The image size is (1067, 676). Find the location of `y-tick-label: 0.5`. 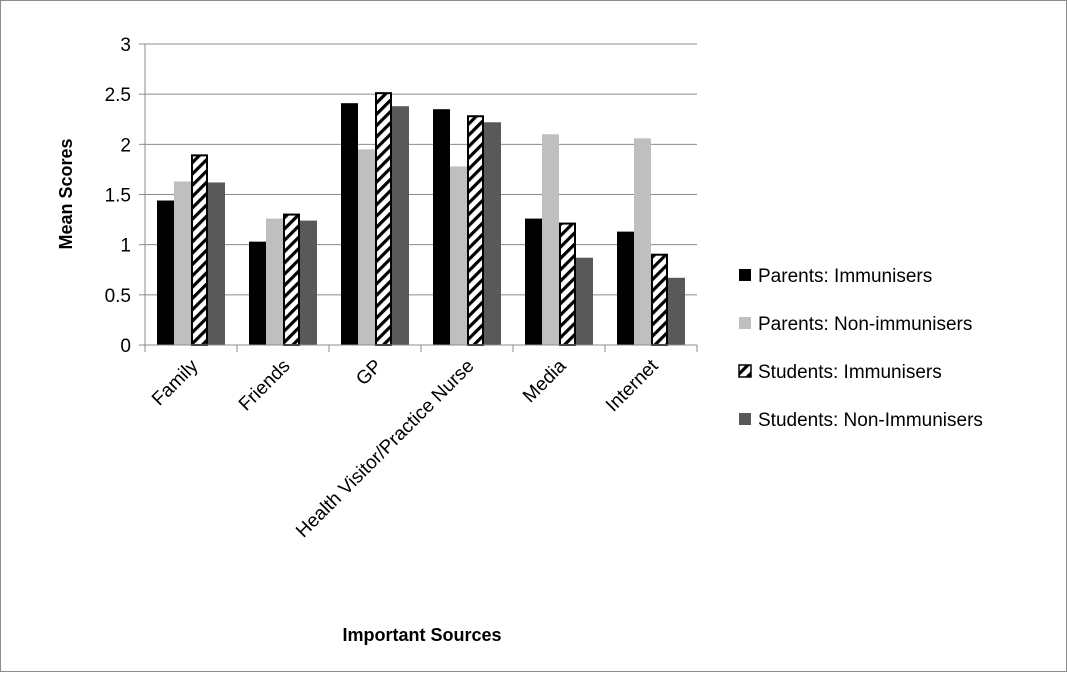

y-tick-label: 0.5 is located at coordinates (118, 296).